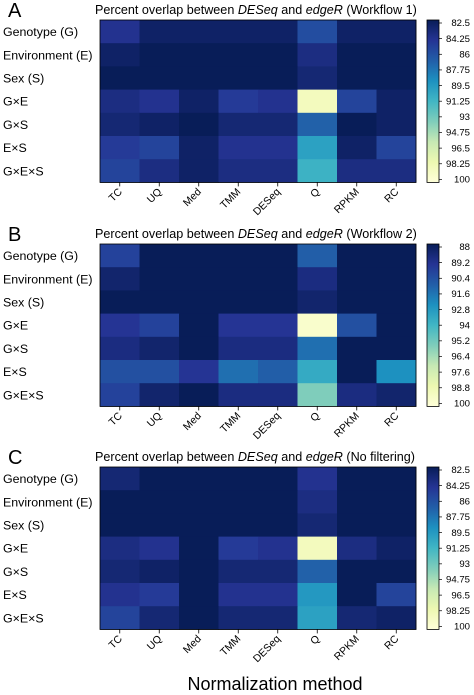  What do you see at coordinates (460, 341) in the screenshot?
I see `colorbar-tick-label: 95.2` at bounding box center [460, 341].